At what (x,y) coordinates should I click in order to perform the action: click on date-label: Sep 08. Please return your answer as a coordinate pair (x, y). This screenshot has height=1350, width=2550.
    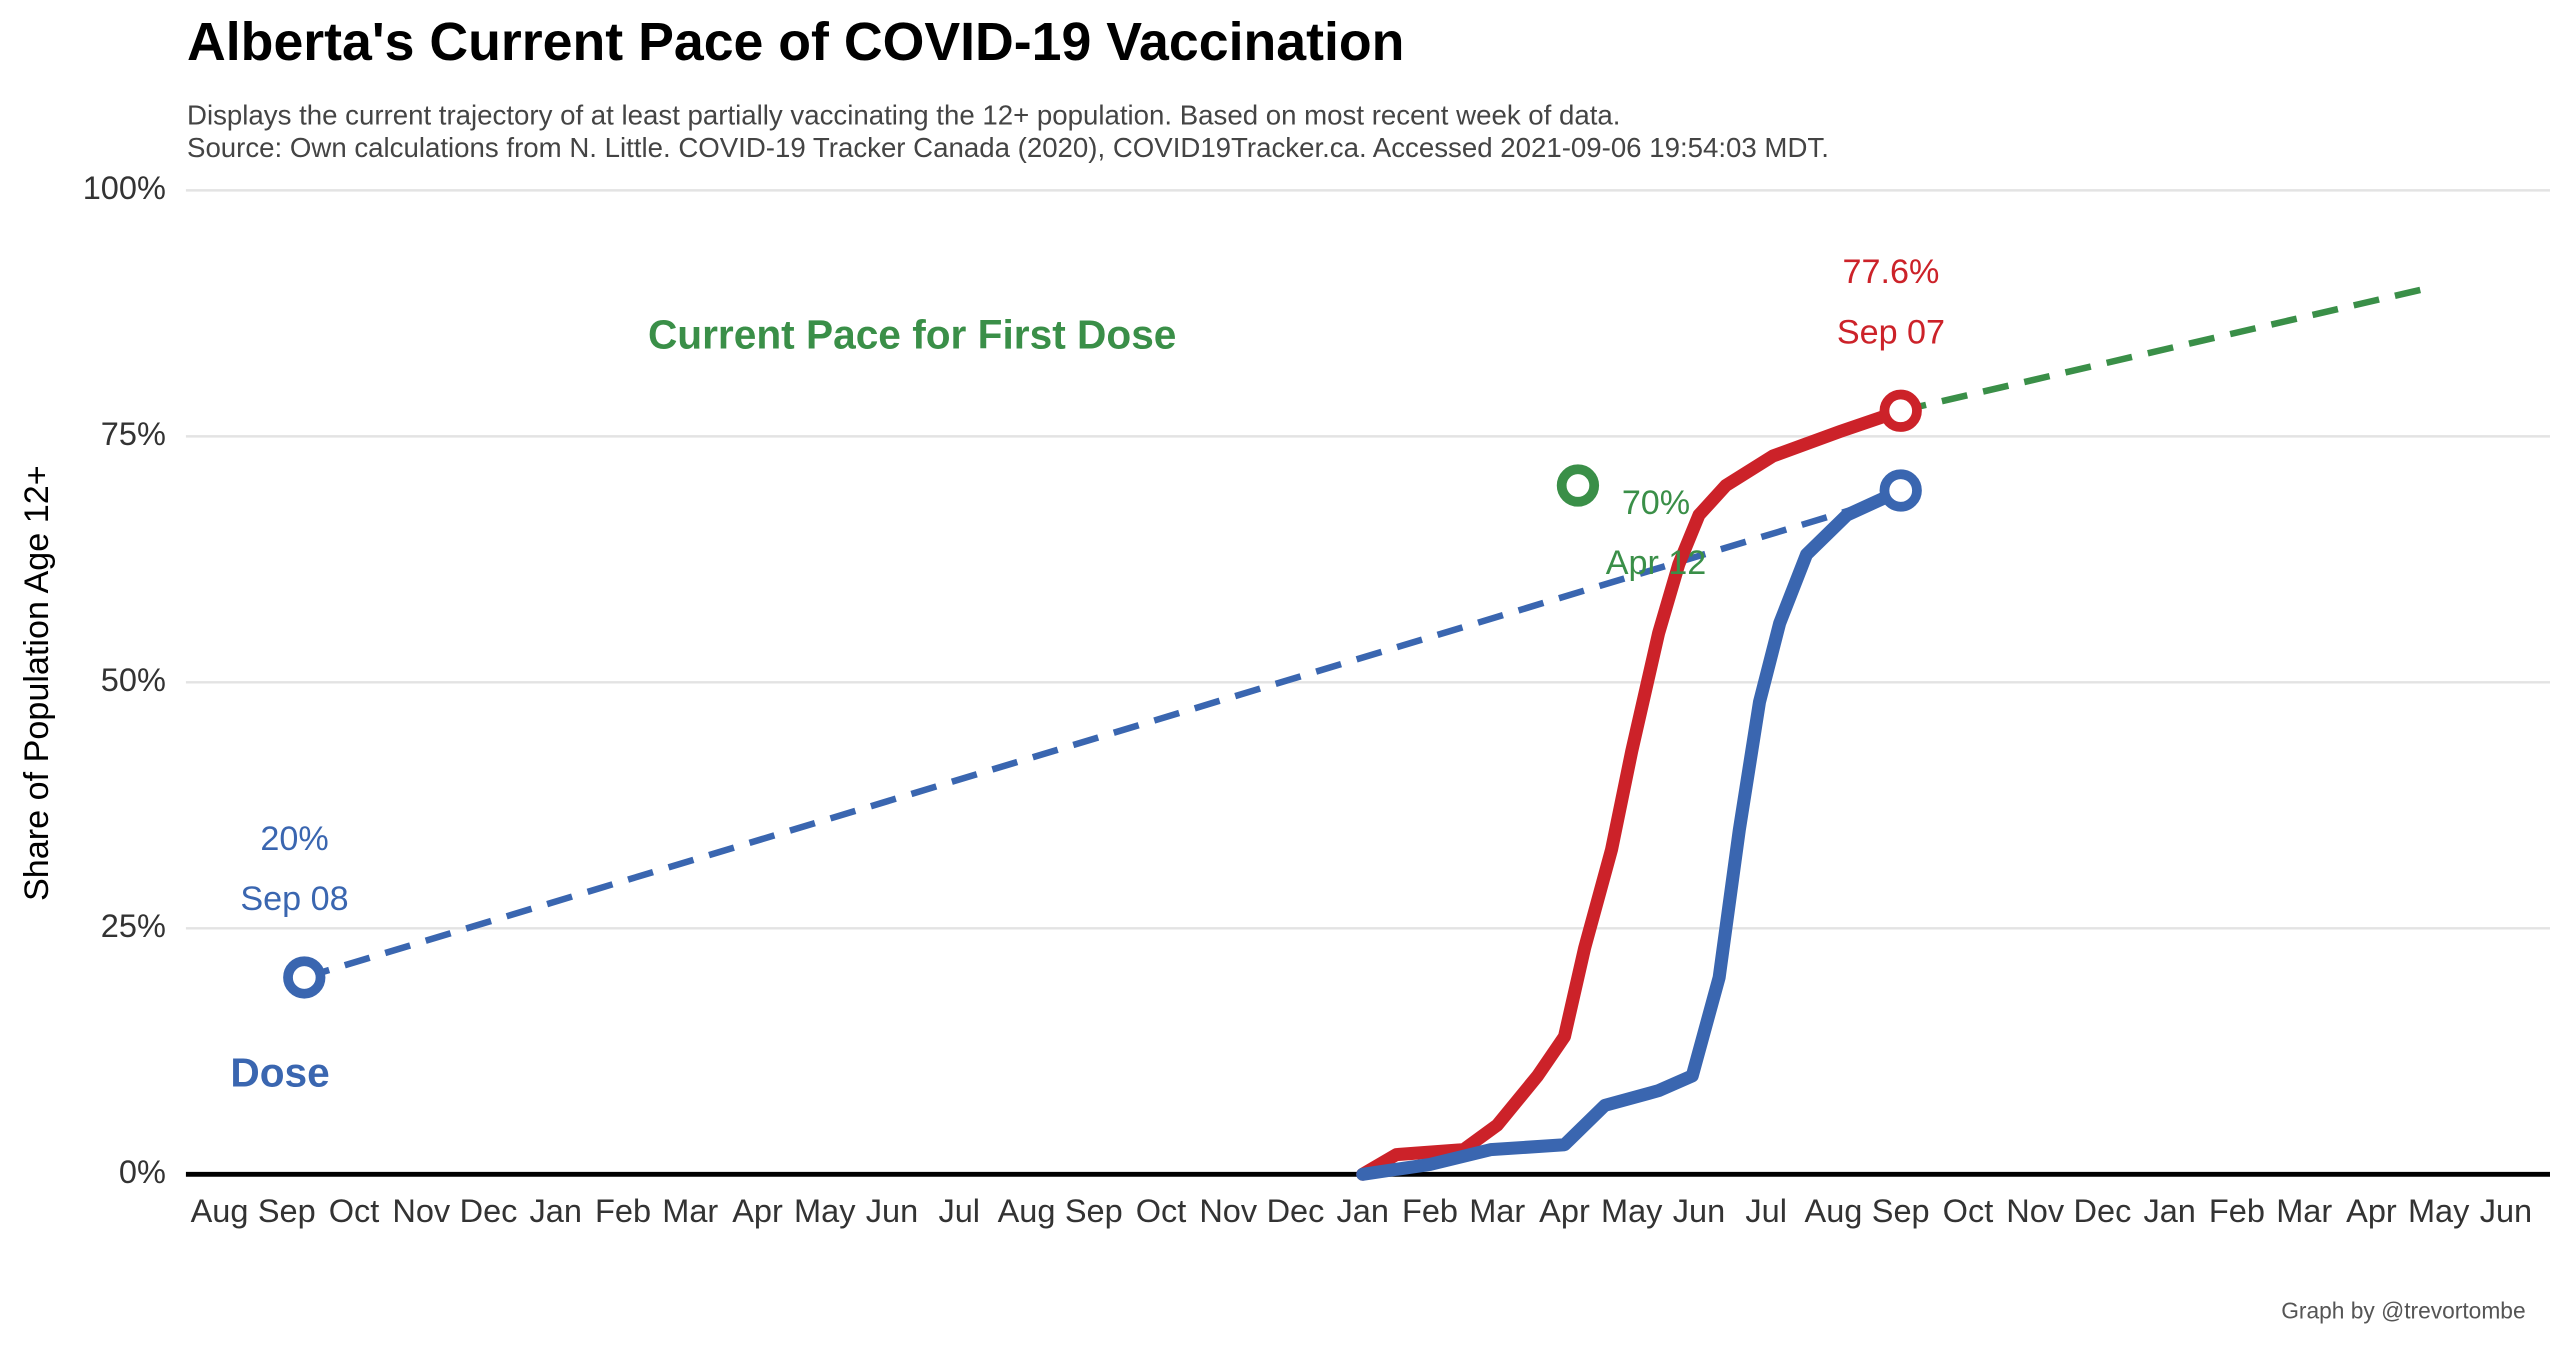
    Looking at the image, I should click on (294, 899).